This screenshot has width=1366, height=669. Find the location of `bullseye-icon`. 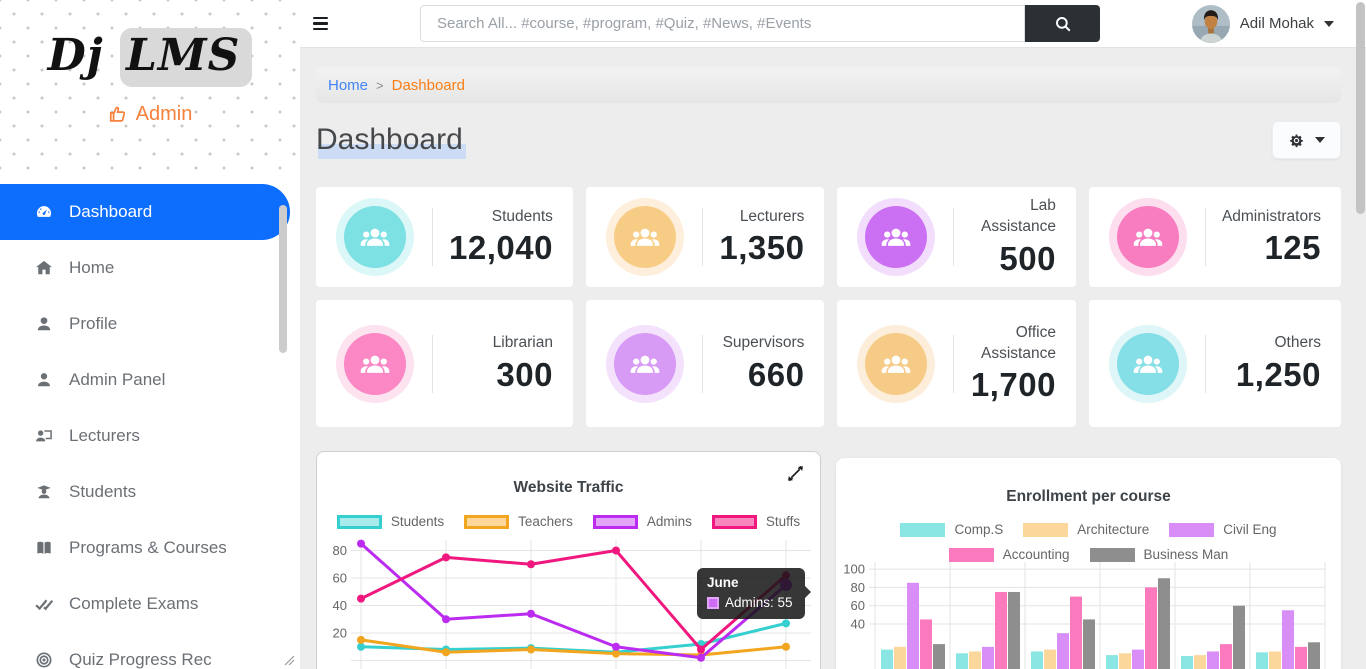

bullseye-icon is located at coordinates (44, 660).